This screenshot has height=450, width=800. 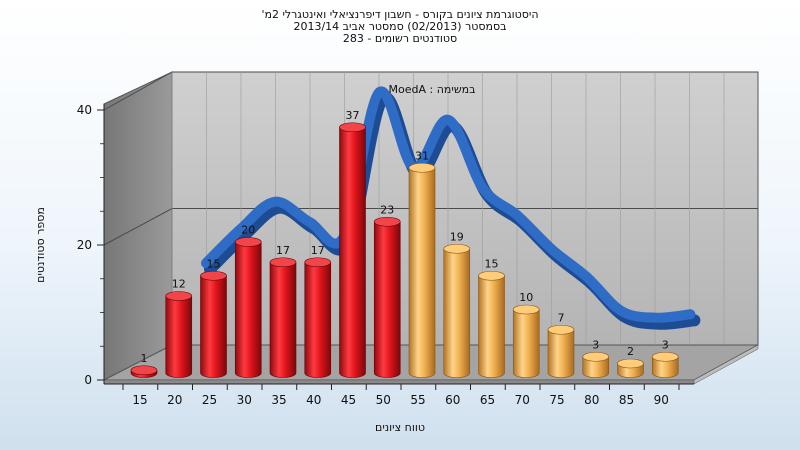 What do you see at coordinates (278, 400) in the screenshot?
I see `x-tick-label: 35` at bounding box center [278, 400].